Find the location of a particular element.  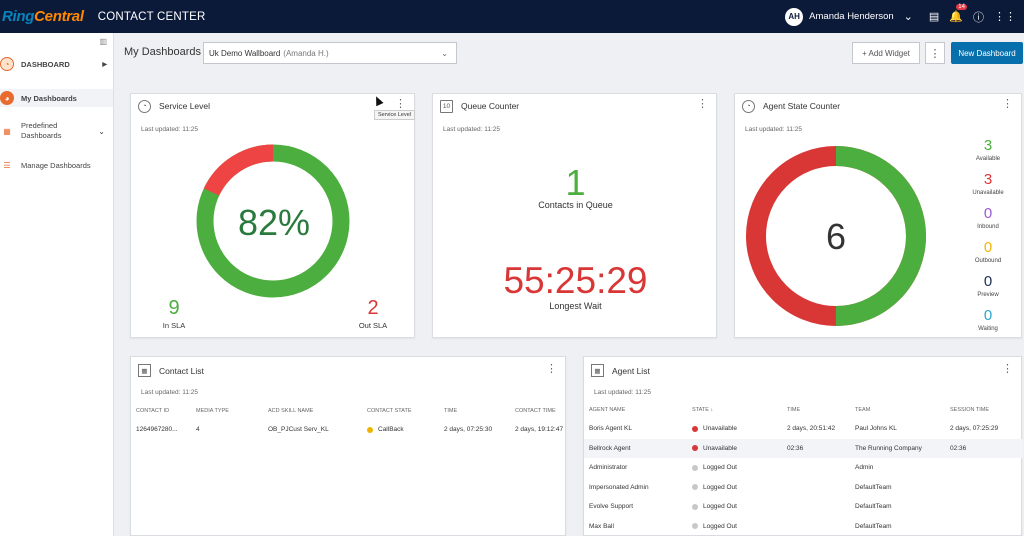

table-row: Max Ball Logged Out DefaultTeam is located at coordinates (803, 526).